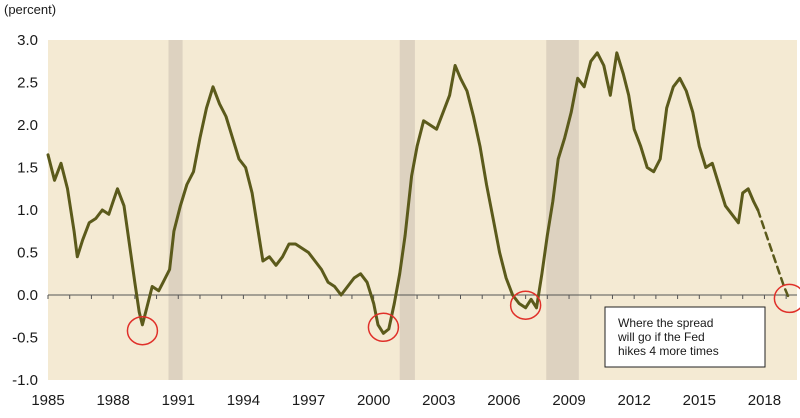 The image size is (800, 418). What do you see at coordinates (27, 295) in the screenshot?
I see `y-tick-label: 0.0` at bounding box center [27, 295].